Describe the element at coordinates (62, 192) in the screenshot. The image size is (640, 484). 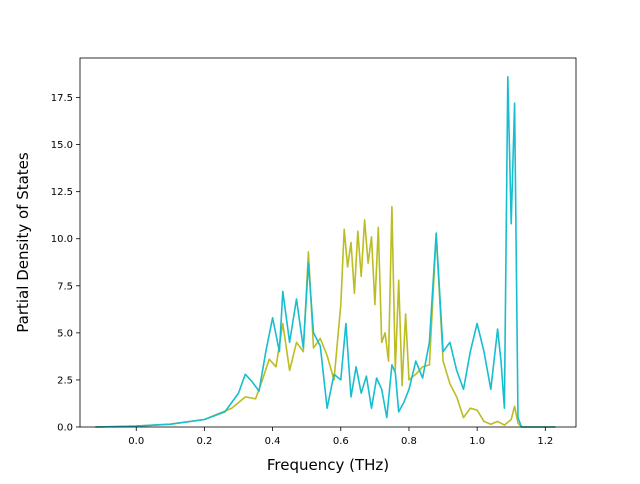
I see `y-tick-label: 12.5` at that location.